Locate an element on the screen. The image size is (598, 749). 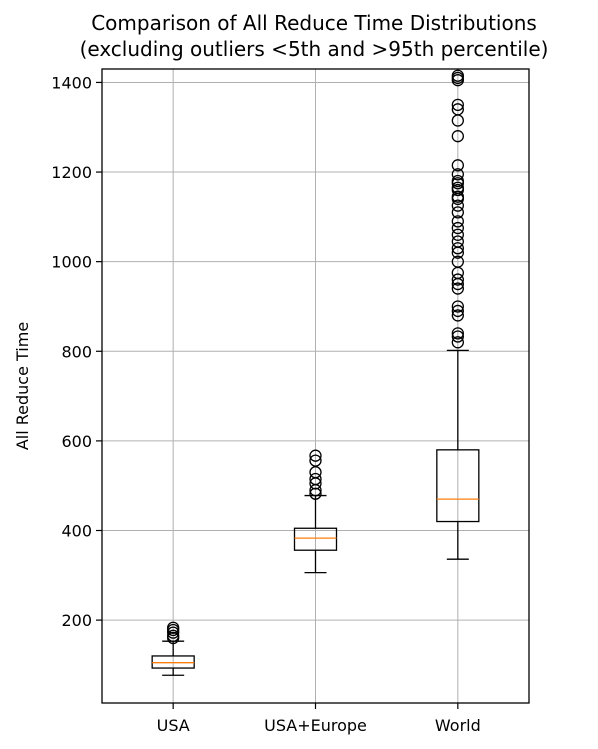
x-tick-label: USA is located at coordinates (173, 725).